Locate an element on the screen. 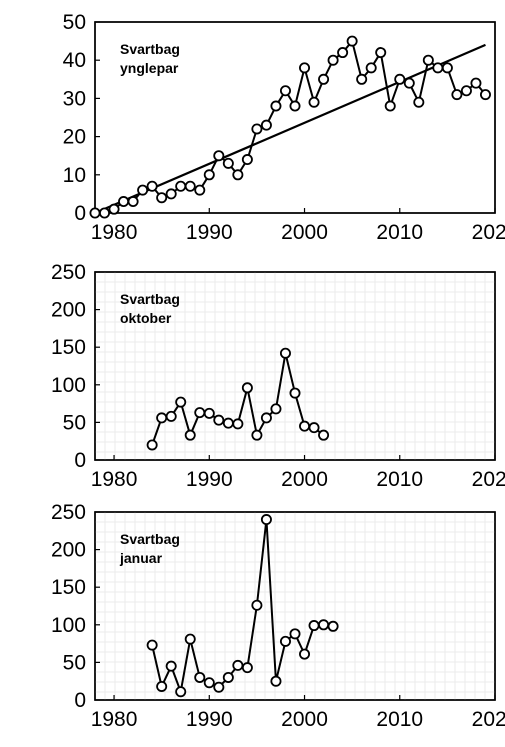 Image resolution: width=505 pixels, height=747 pixels. panel-title-line: januar is located at coordinates (141, 558).